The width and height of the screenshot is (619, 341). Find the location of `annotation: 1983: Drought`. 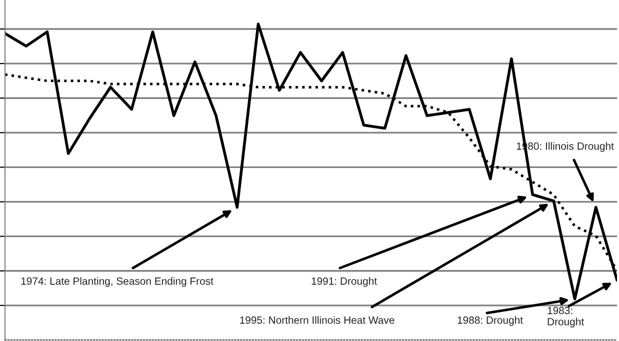

annotation: 1983: Drought is located at coordinates (566, 317).